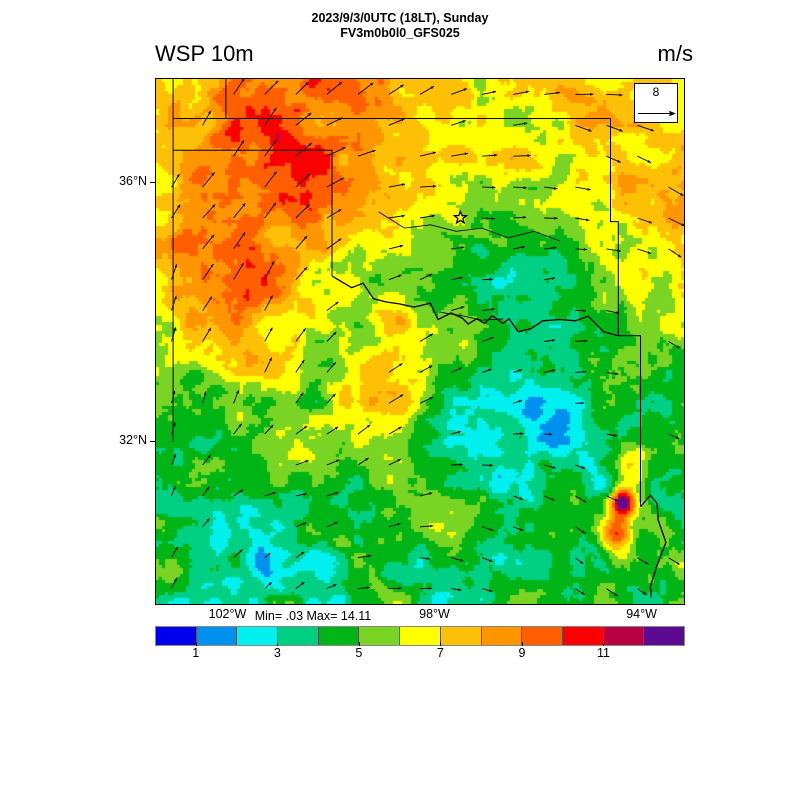 The height and width of the screenshot is (800, 800). I want to click on colorbar-tick-11: 11, so click(603, 653).